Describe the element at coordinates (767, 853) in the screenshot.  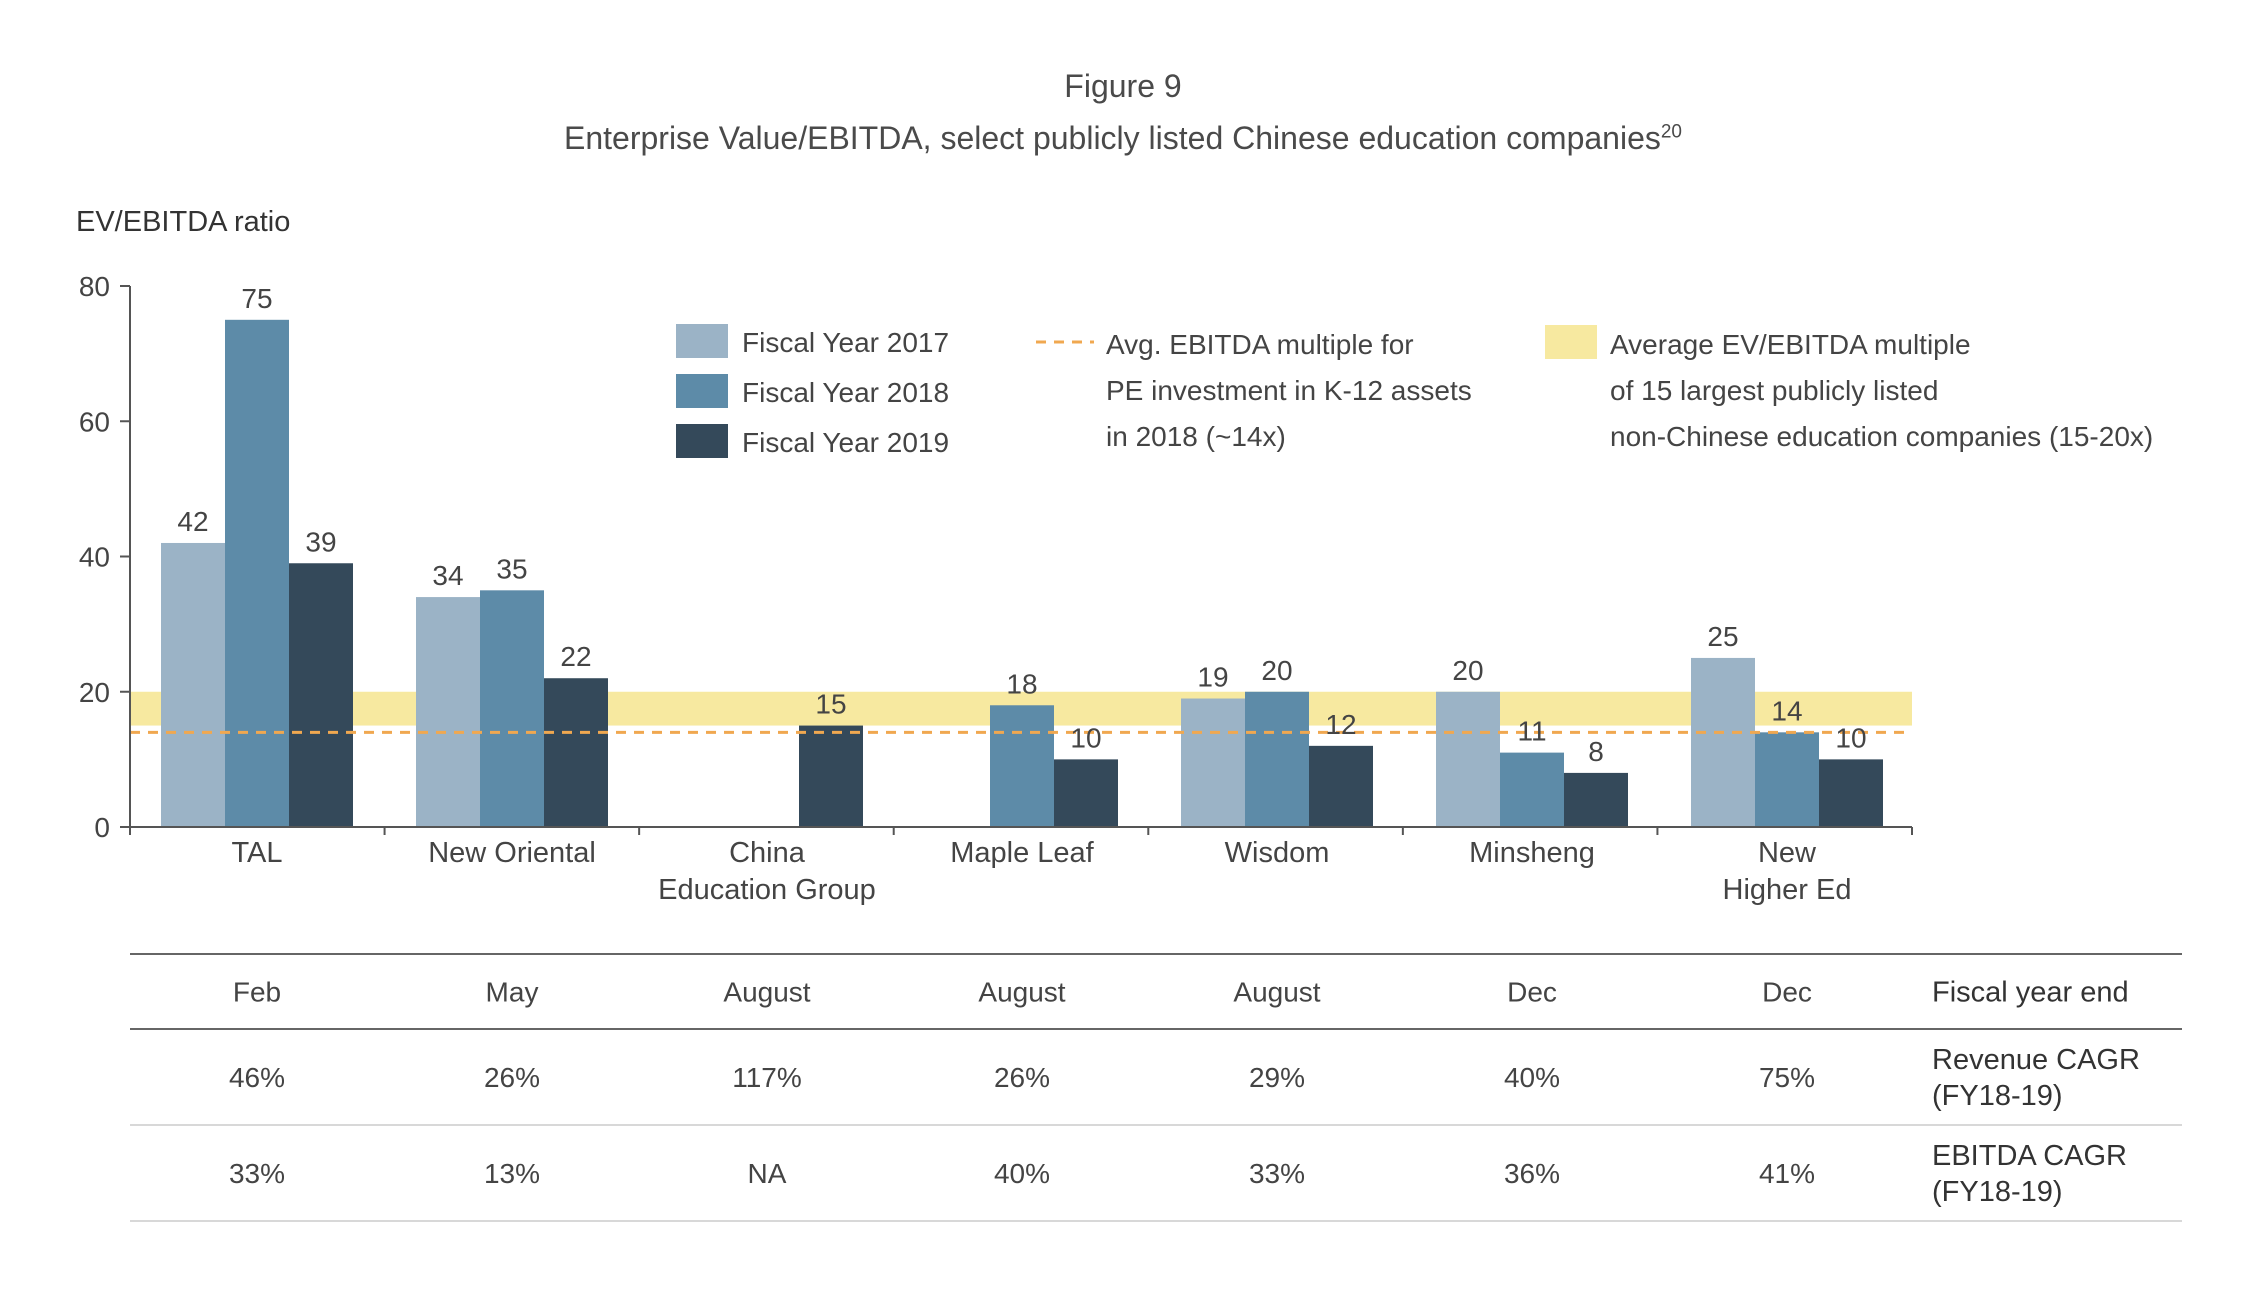
I see `category-label-line: China` at that location.